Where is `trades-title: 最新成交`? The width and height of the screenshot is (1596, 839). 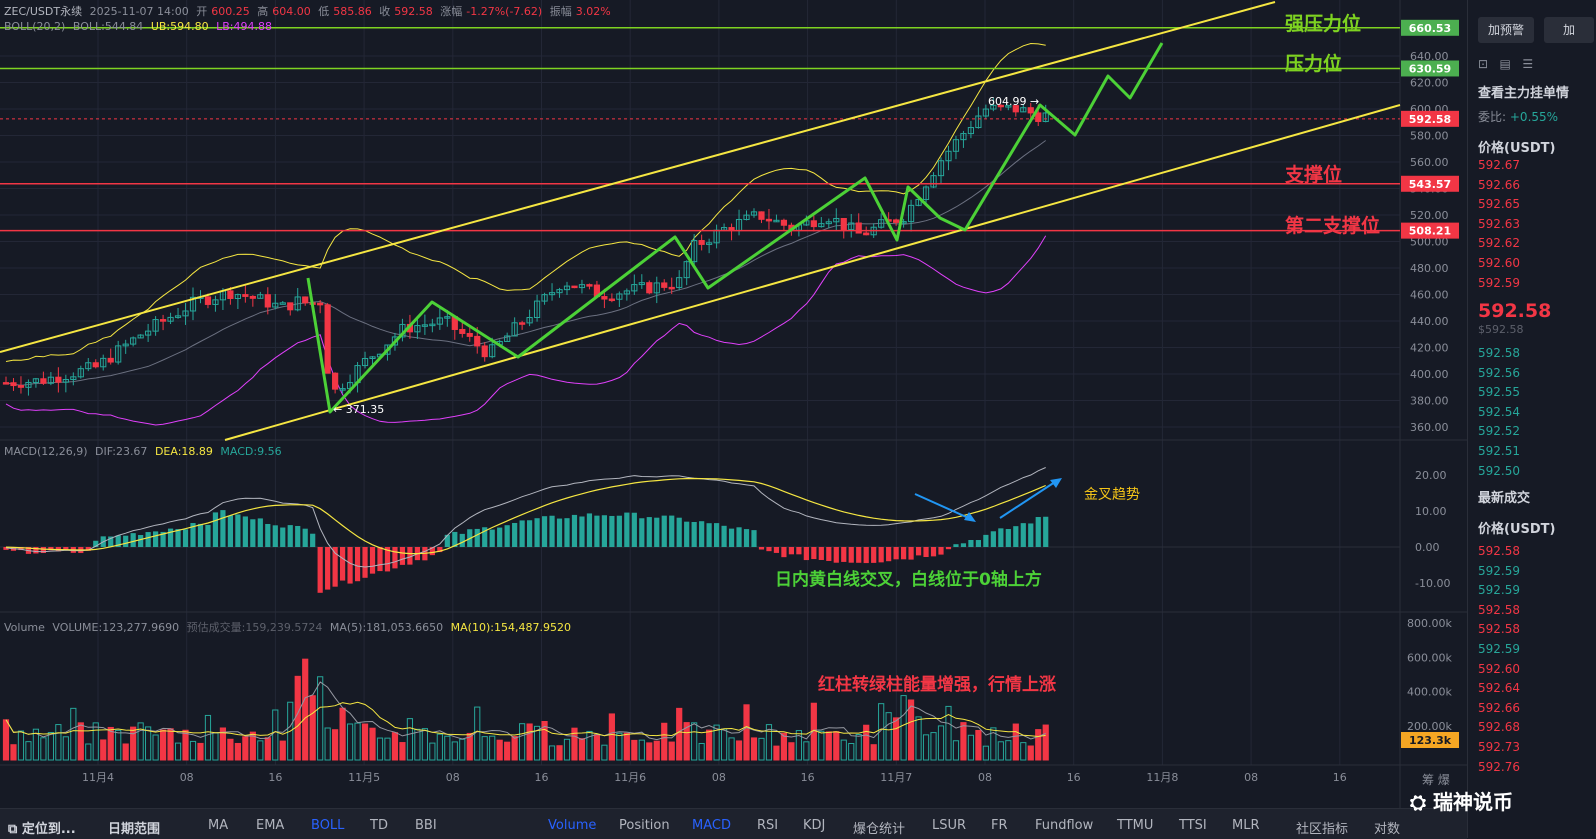
trades-title: 最新成交 is located at coordinates (1504, 498).